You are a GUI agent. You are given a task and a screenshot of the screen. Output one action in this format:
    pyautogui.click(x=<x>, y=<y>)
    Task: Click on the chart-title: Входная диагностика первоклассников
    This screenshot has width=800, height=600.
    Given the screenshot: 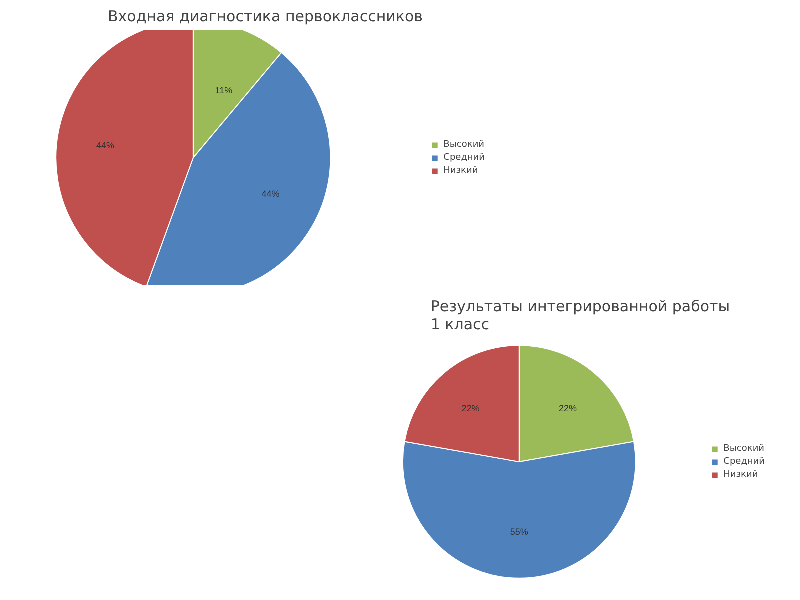 What is the action you would take?
    pyautogui.click(x=265, y=17)
    